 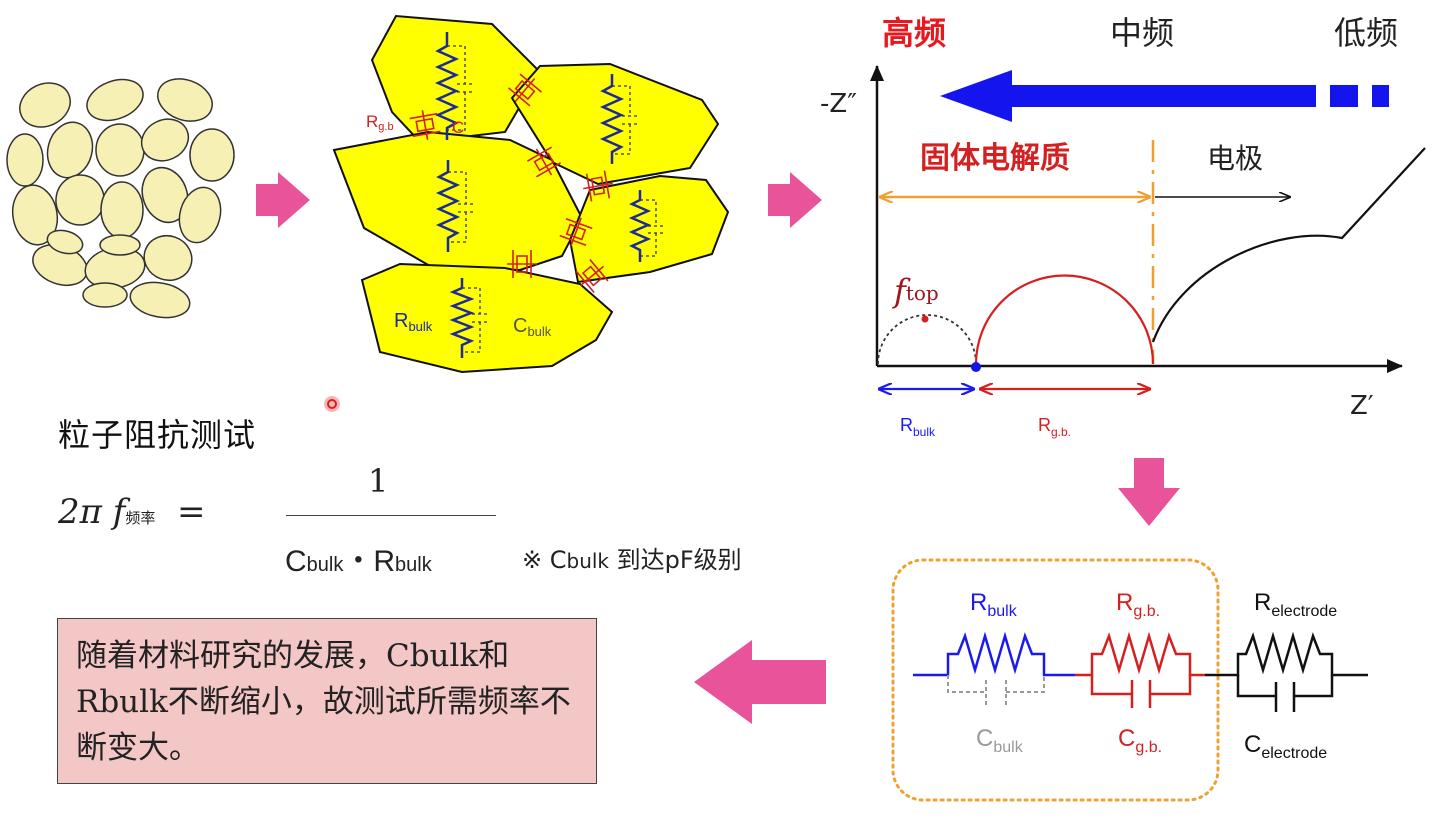 I want to click on pink-arrow-left, so click(x=760, y=682).